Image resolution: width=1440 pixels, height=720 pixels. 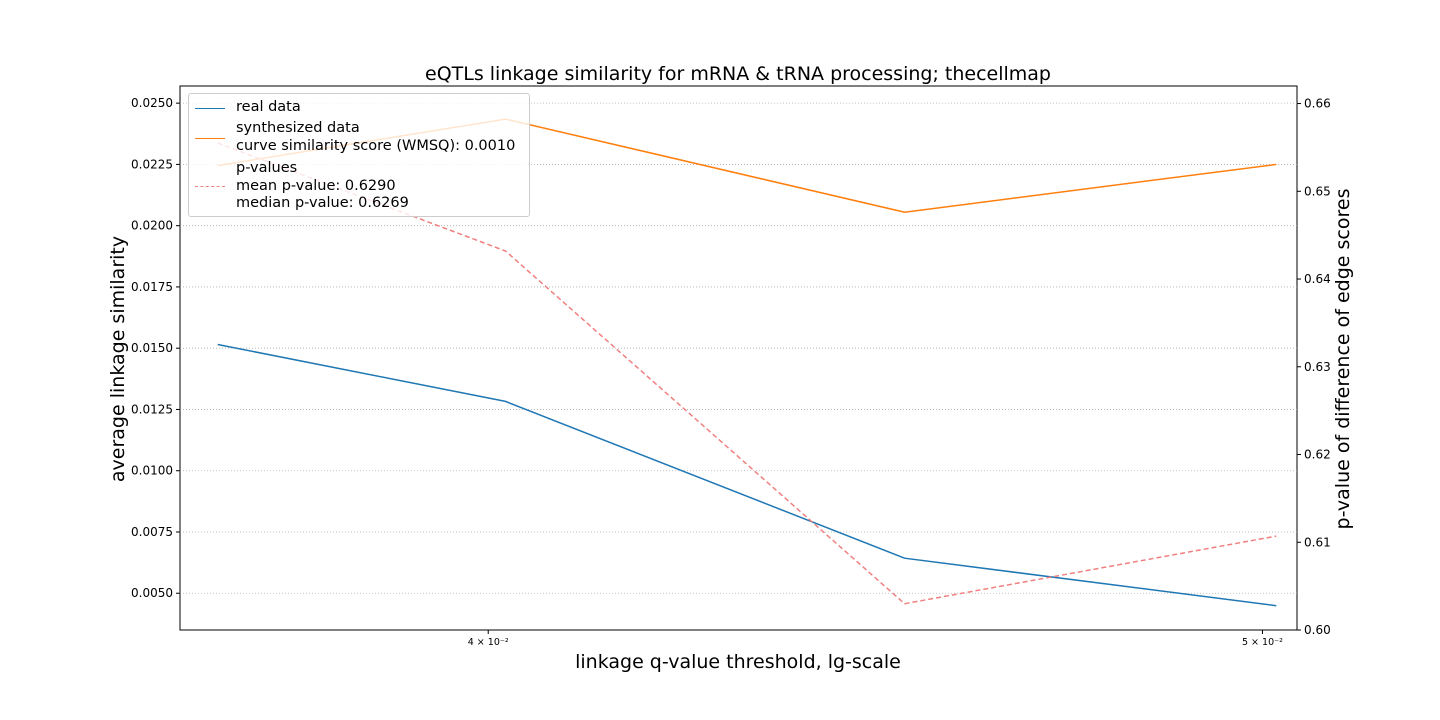 I want to click on legend-label: synthesized data, so click(x=298, y=128).